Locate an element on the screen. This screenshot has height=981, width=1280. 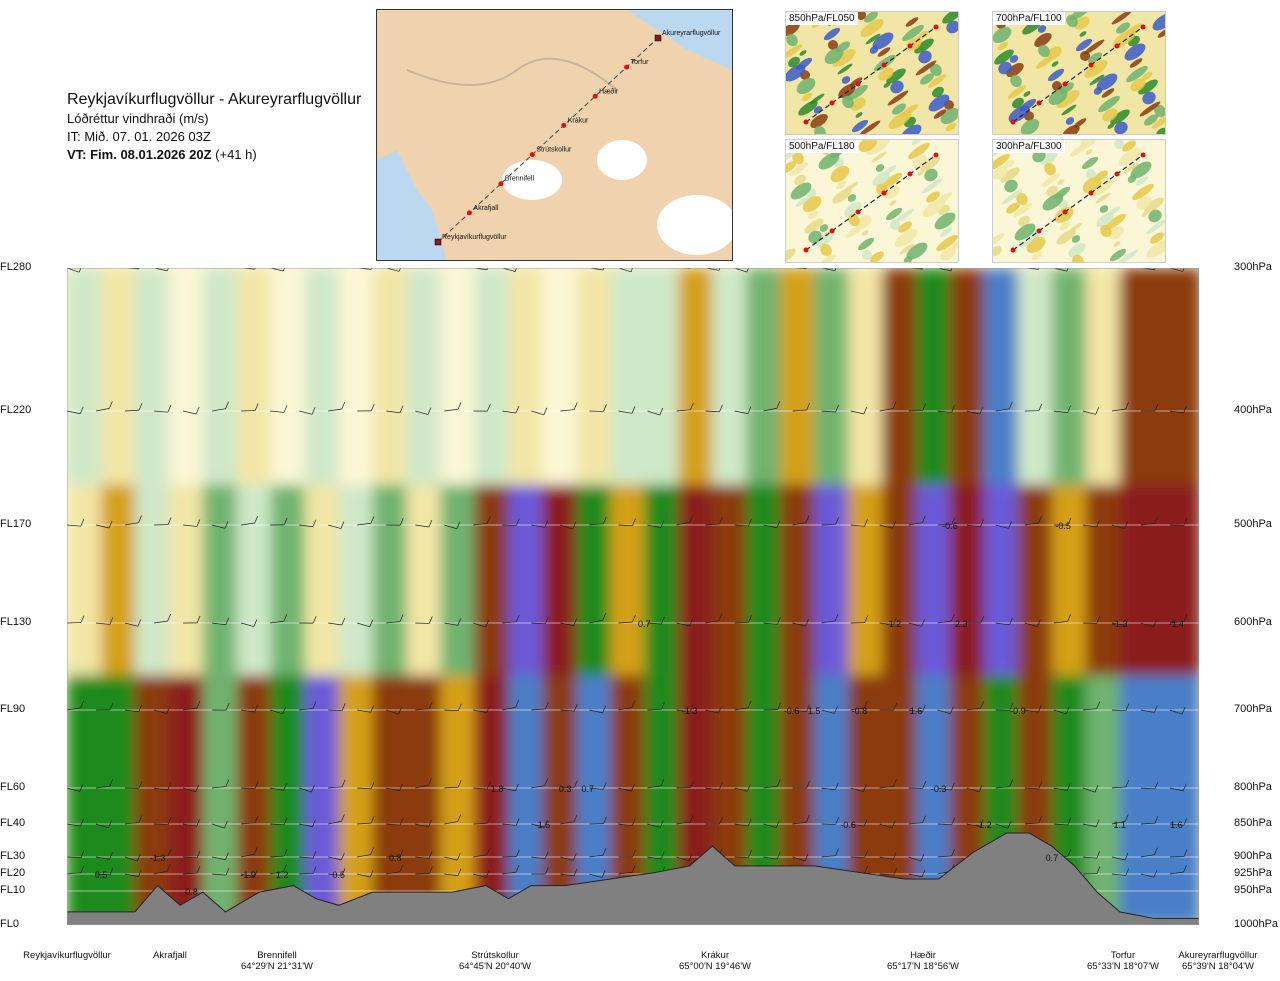
x-location-name: Akrafjall is located at coordinates (170, 955).